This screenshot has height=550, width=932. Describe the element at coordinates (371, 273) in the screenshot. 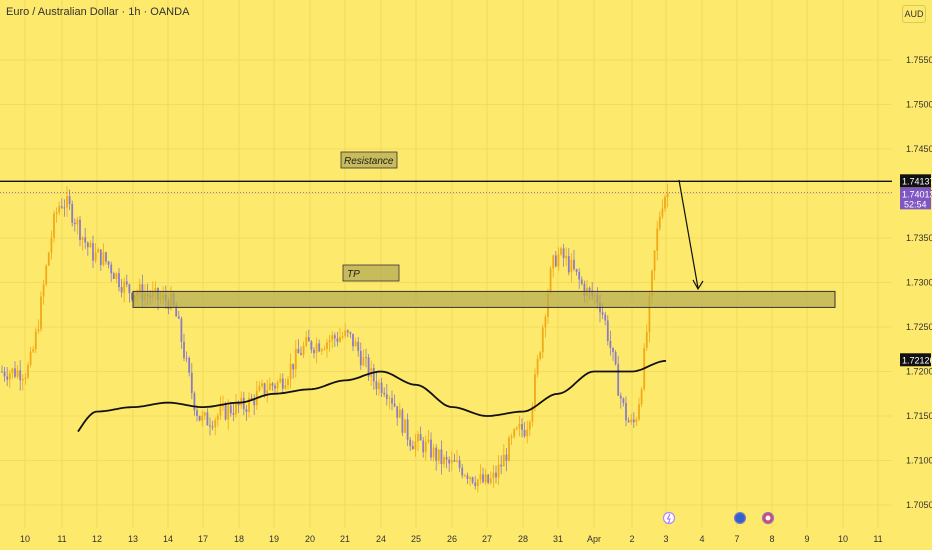

I see `tp-label-box` at that location.